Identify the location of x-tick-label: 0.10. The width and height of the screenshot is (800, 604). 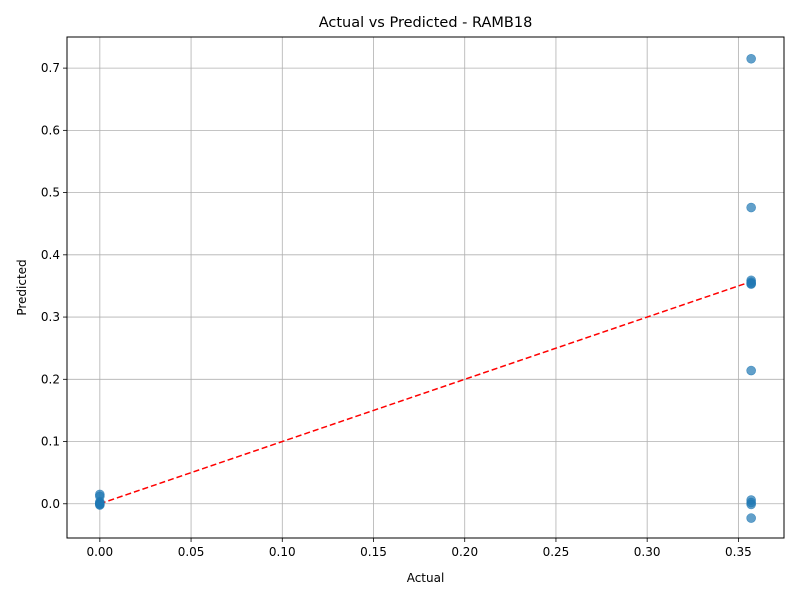
(282, 552).